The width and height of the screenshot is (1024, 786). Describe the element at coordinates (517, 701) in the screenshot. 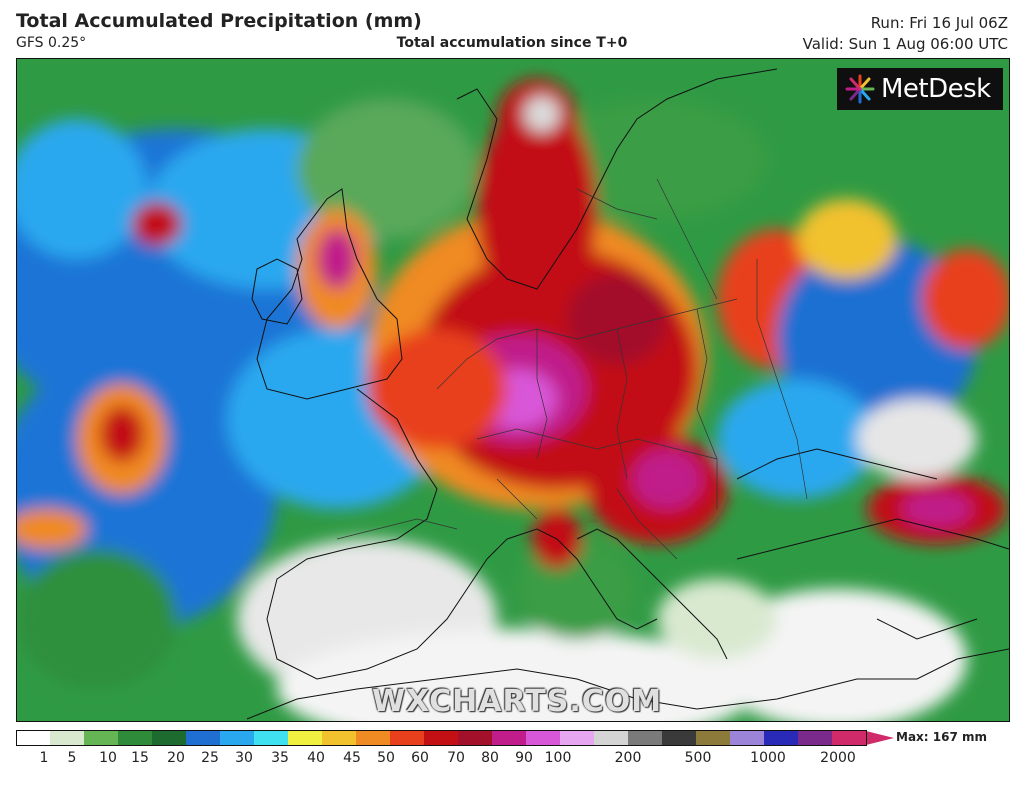

I see `watermark: WXCHARTS.COM` at that location.